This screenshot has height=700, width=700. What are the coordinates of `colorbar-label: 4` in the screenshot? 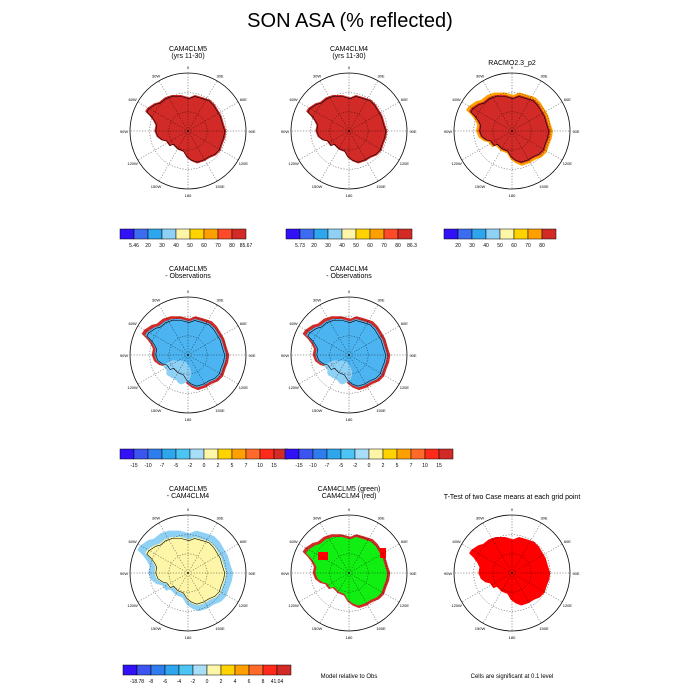 It's located at (235, 682).